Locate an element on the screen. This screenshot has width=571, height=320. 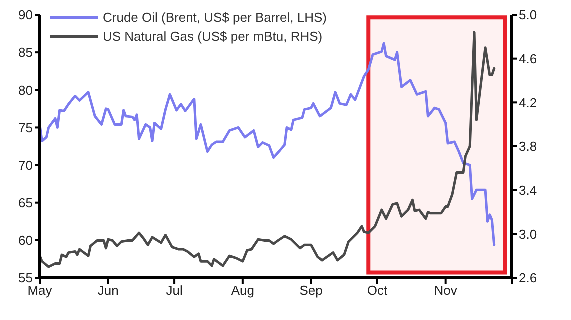
y-tick-label: 85 is located at coordinates (25, 52).